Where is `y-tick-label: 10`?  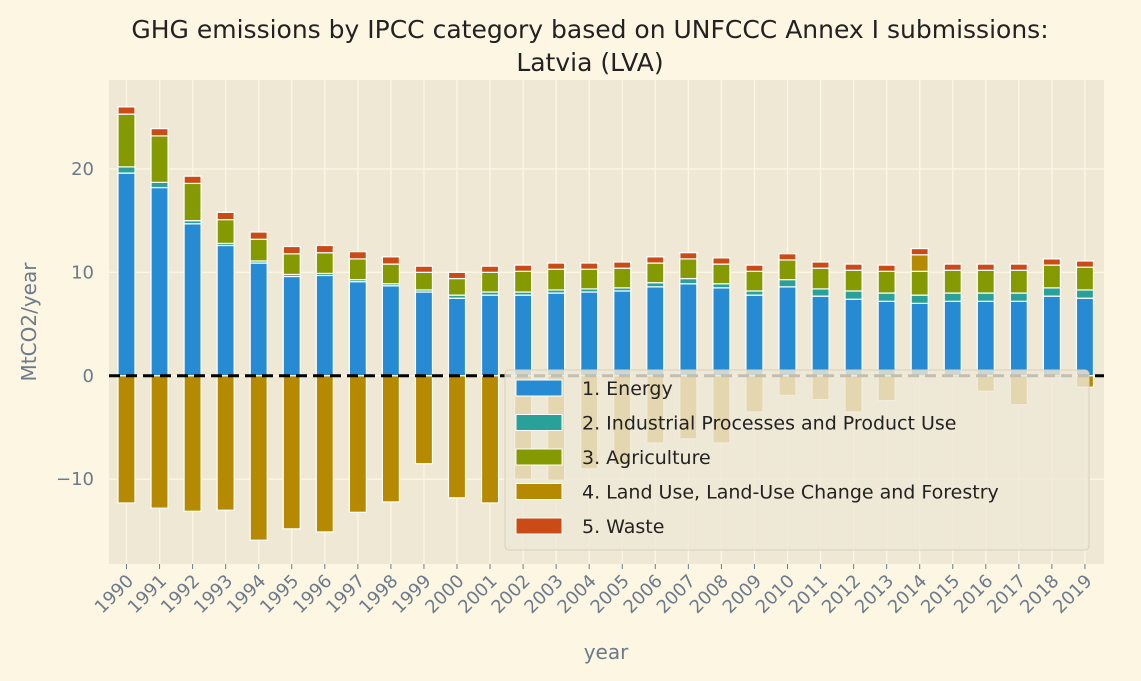 y-tick-label: 10 is located at coordinates (82, 272).